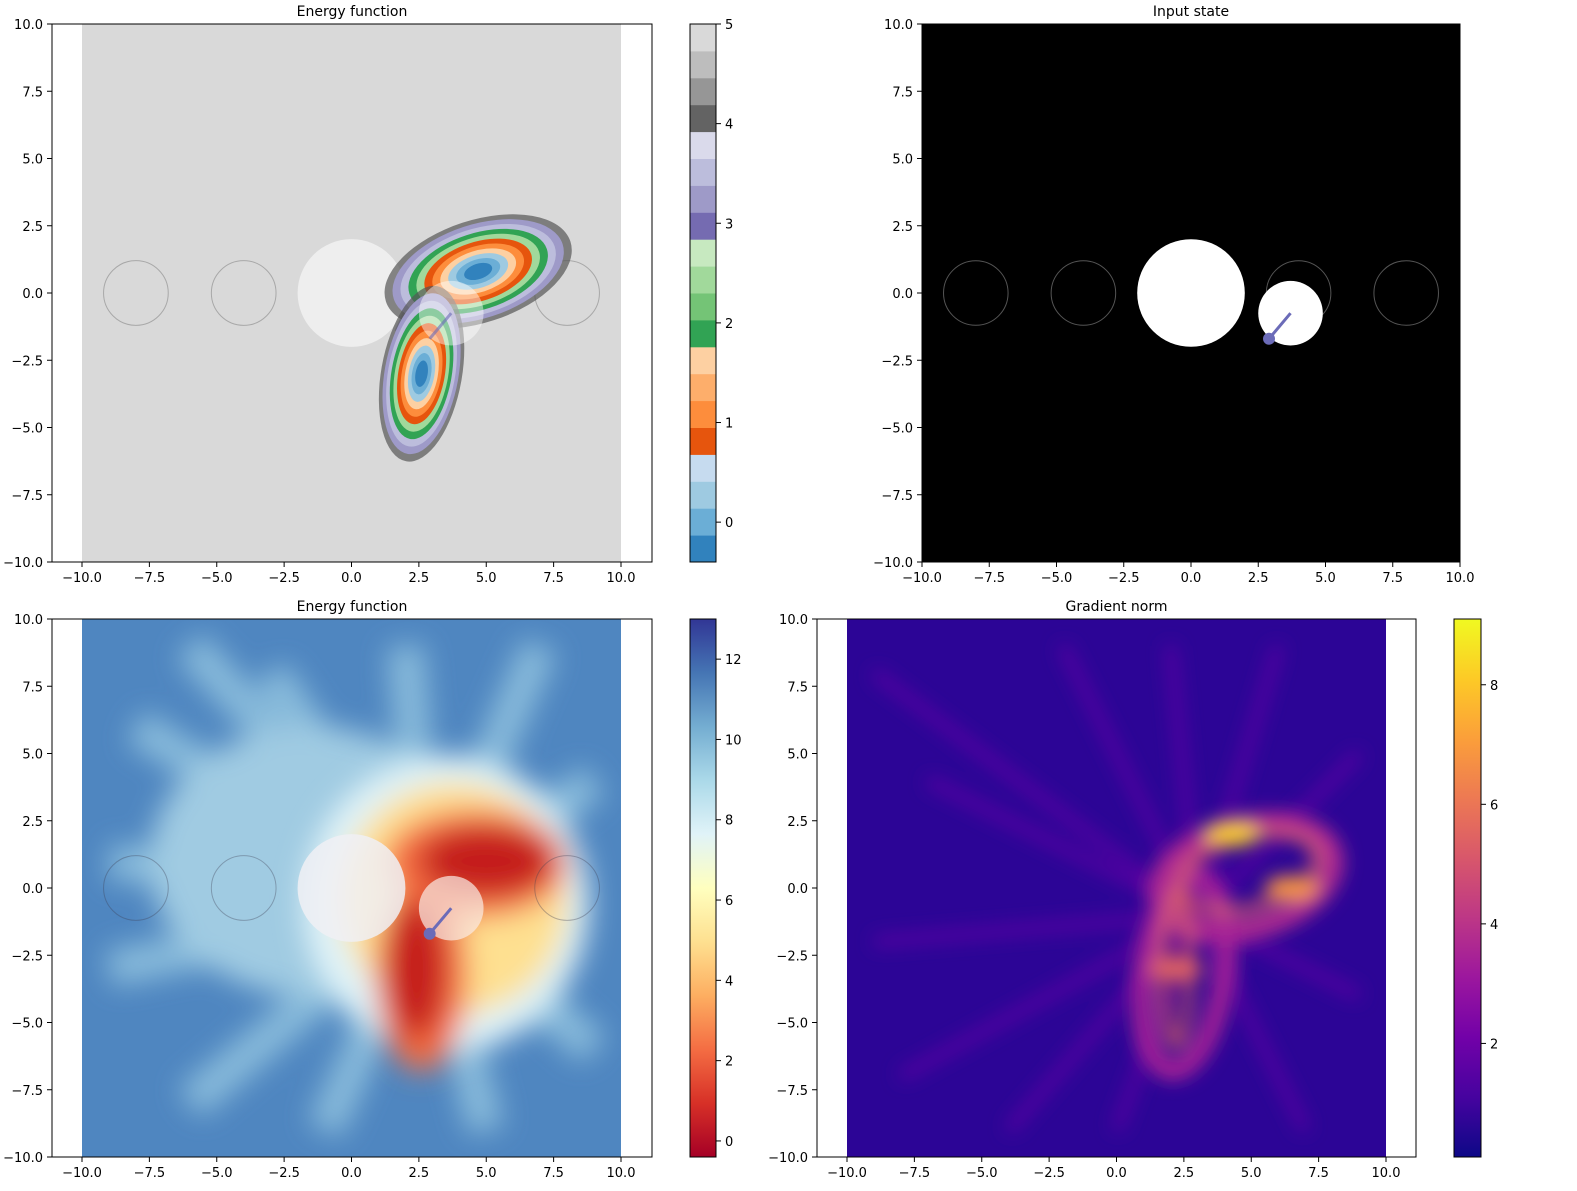 Image resolution: width=1577 pixels, height=1191 pixels. What do you see at coordinates (729, 25) in the screenshot?
I see `colorbar-tick-label: 5` at bounding box center [729, 25].